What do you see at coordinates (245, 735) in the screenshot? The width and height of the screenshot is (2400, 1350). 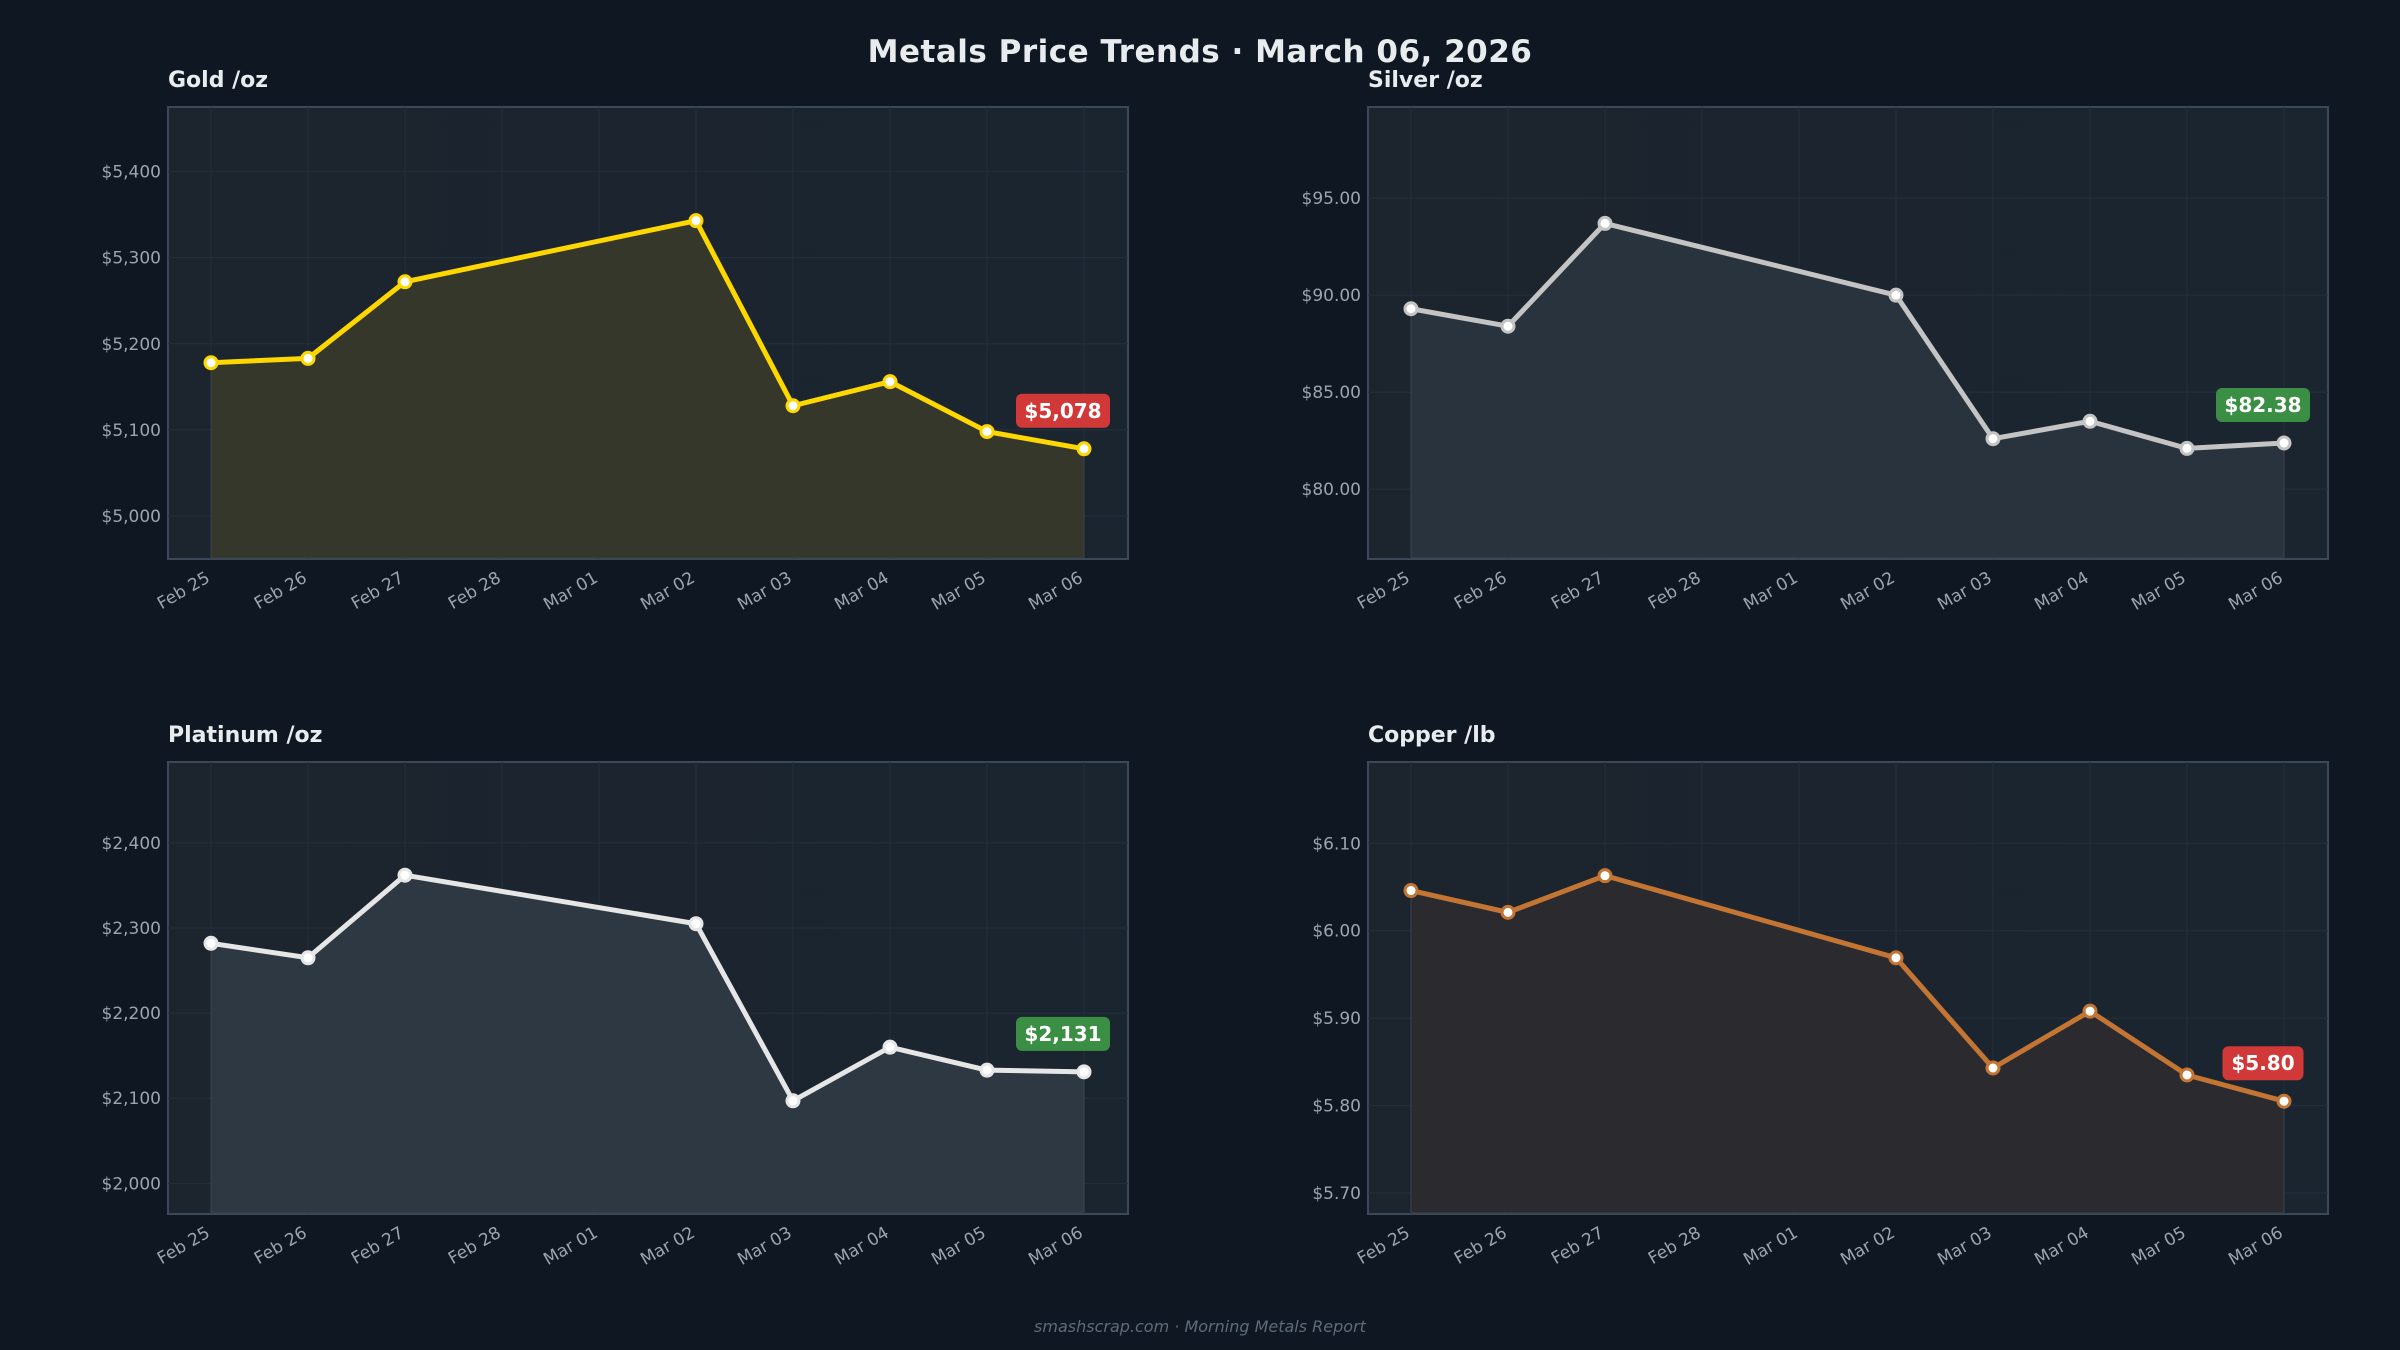 I see `chart-title: Platinum /oz` at bounding box center [245, 735].